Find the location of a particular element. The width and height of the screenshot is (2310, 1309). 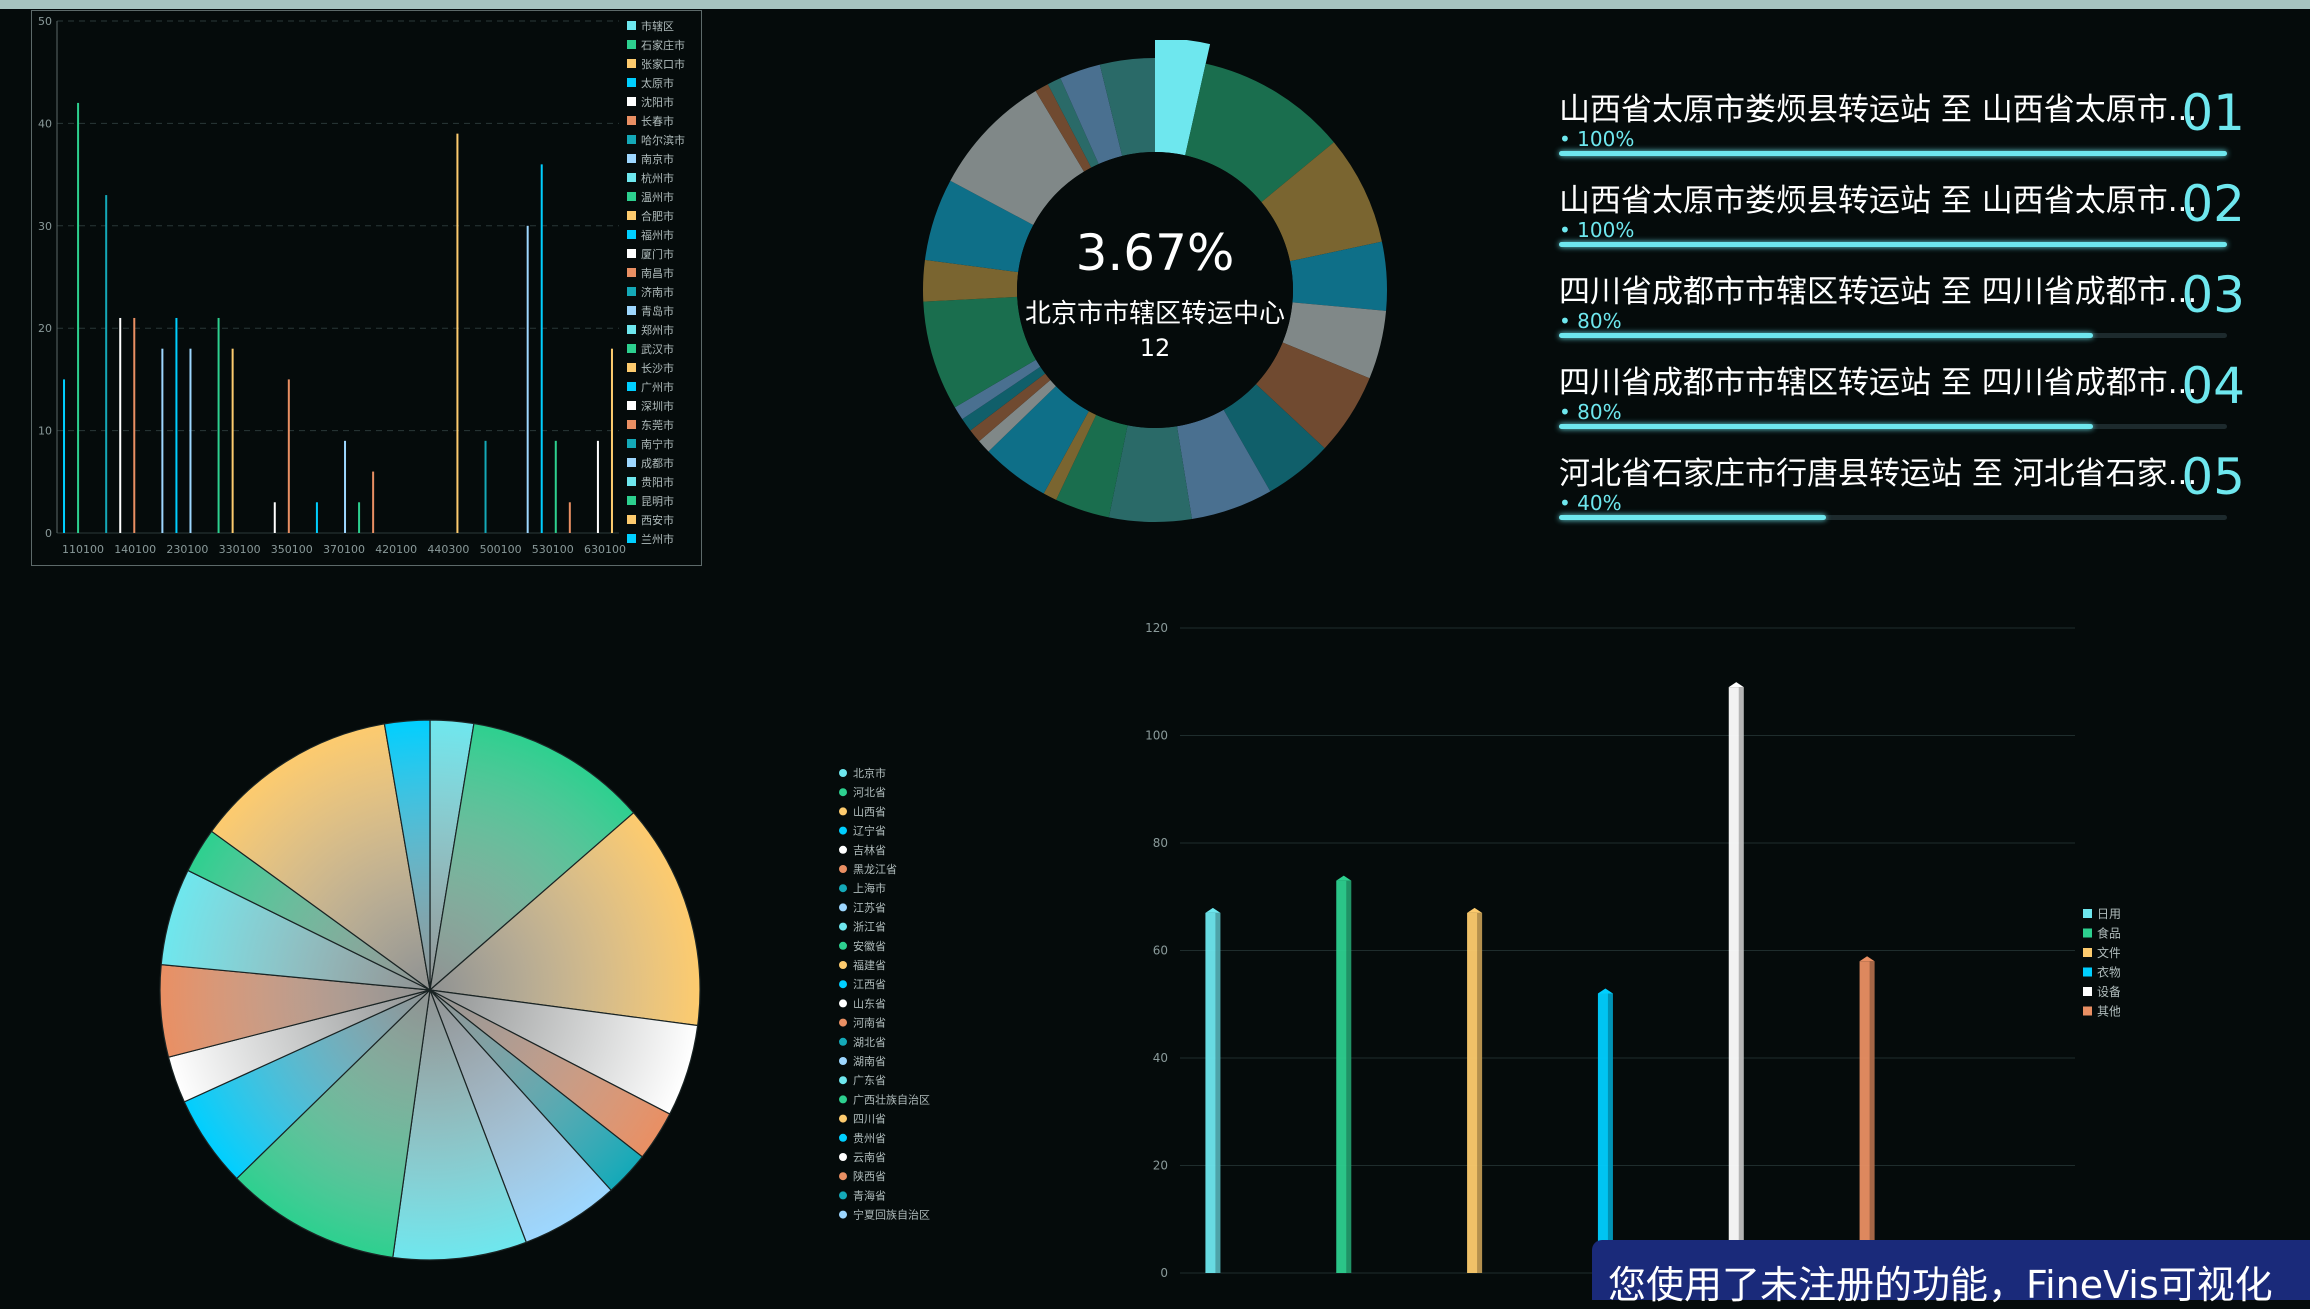

rank-percent: • 40% is located at coordinates (1590, 503).